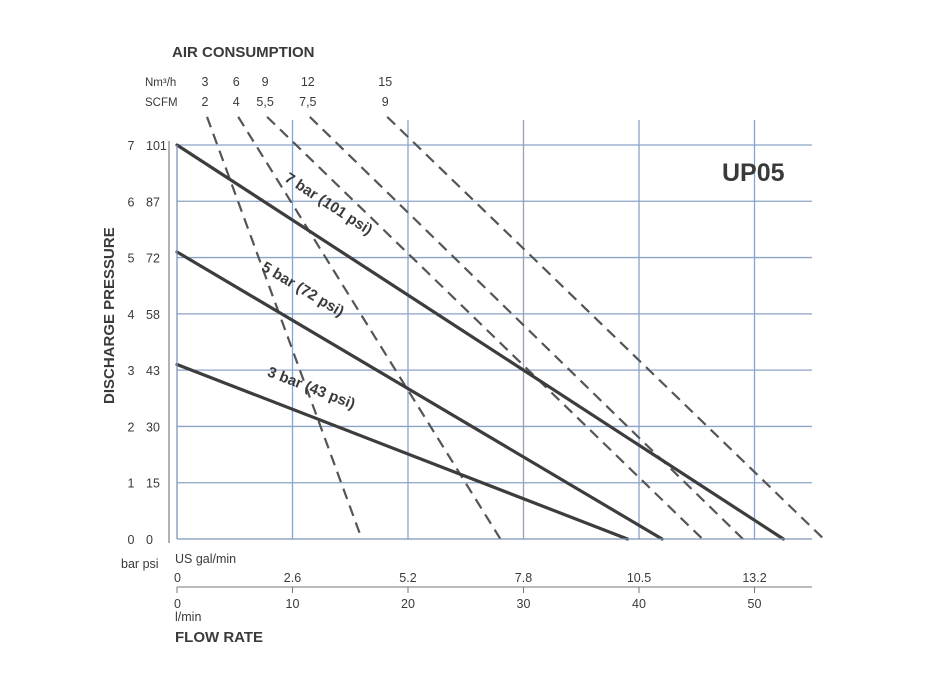  What do you see at coordinates (131, 427) in the screenshot?
I see `bar-tick-label: 2` at bounding box center [131, 427].